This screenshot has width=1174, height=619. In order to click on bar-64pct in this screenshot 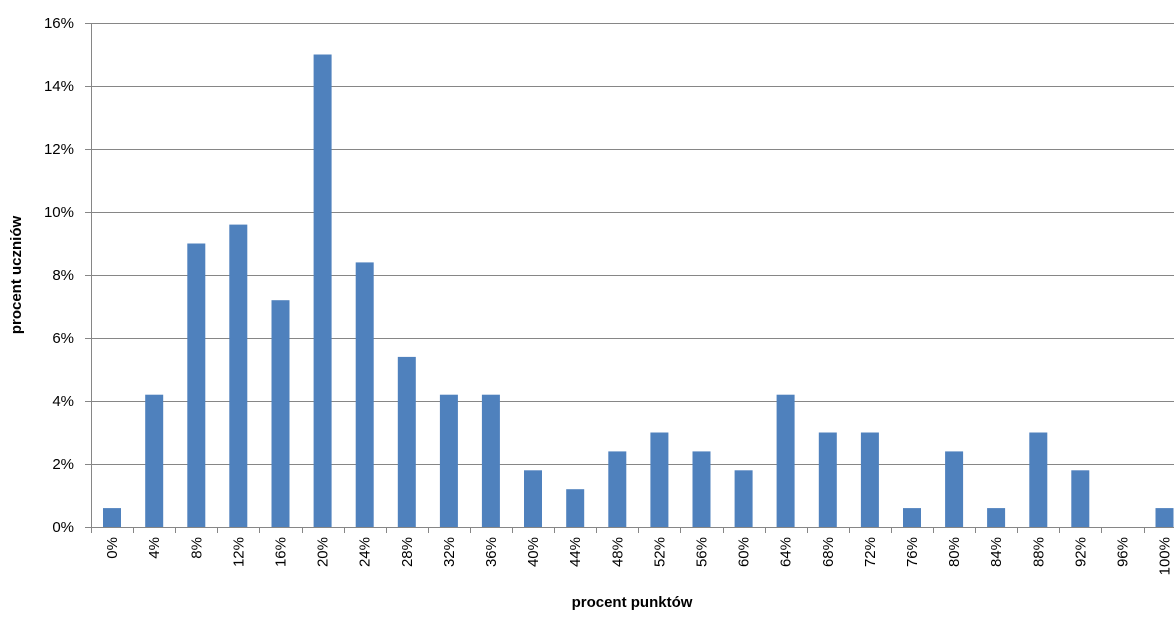, I will do `click(785, 460)`.